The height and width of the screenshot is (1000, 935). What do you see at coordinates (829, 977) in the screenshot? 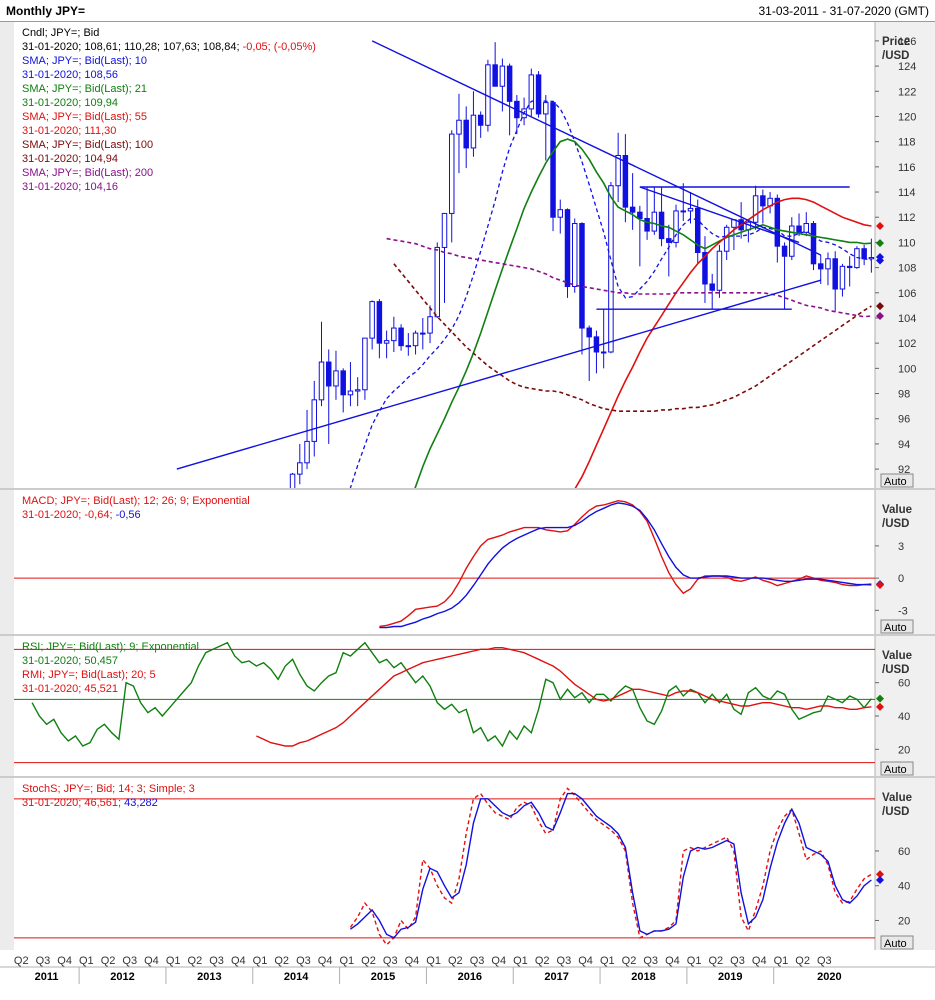
I see `year-label: 2020` at bounding box center [829, 977].